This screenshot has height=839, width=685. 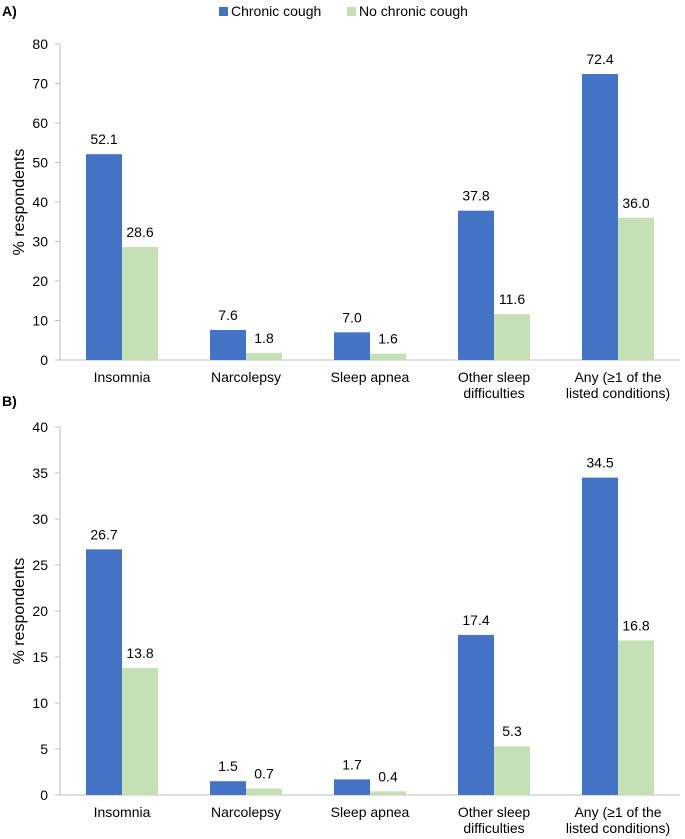 I want to click on legend: Chronic cough No chronic cough, so click(x=343, y=11).